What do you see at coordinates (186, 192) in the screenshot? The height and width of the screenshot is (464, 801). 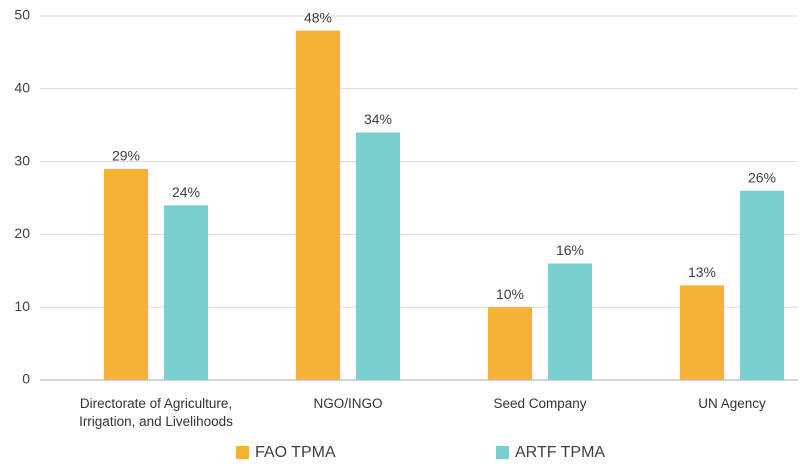 I see `value-label: 24%` at bounding box center [186, 192].